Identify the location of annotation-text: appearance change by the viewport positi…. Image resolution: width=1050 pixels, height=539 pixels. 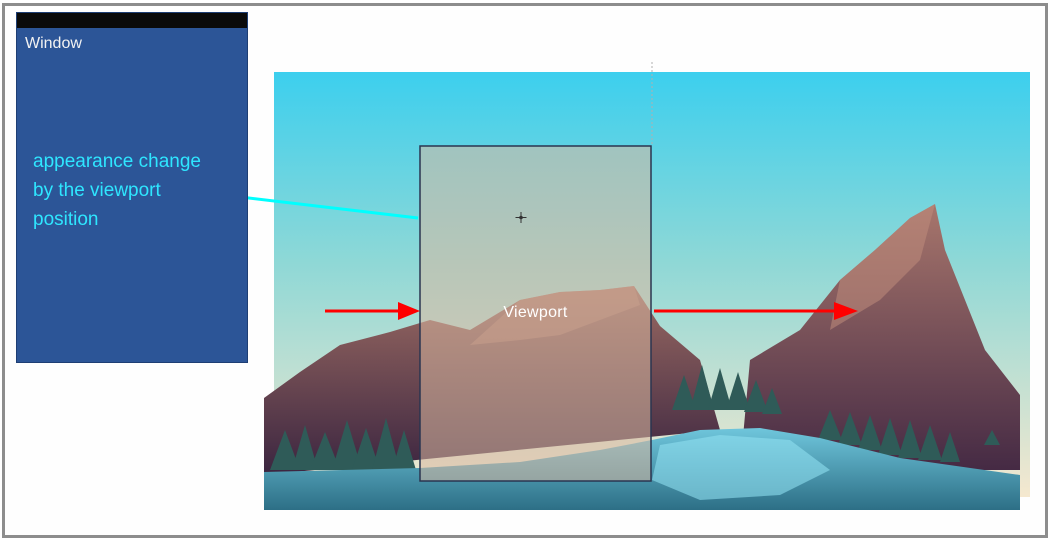
(117, 190).